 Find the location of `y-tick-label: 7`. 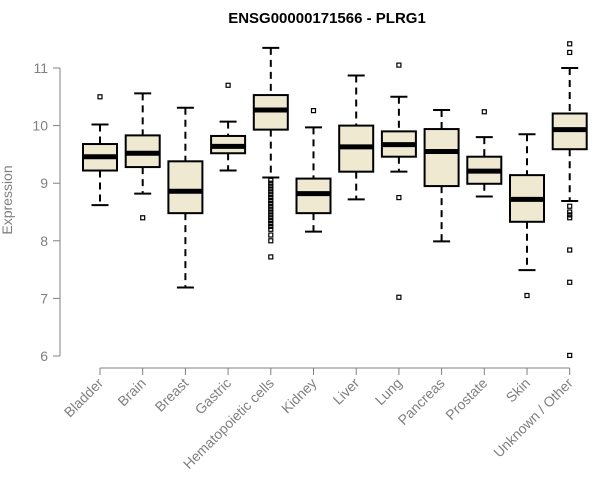

y-tick-label: 7 is located at coordinates (44, 298).